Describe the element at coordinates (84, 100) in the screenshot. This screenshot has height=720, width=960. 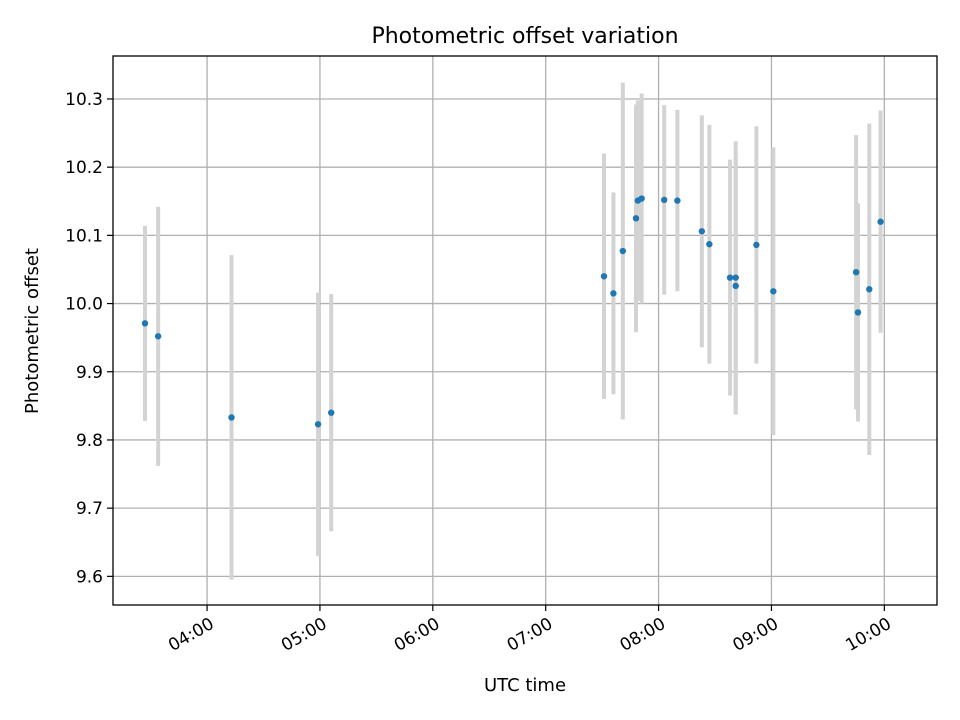
I see `y-tick-label: 10.3` at that location.